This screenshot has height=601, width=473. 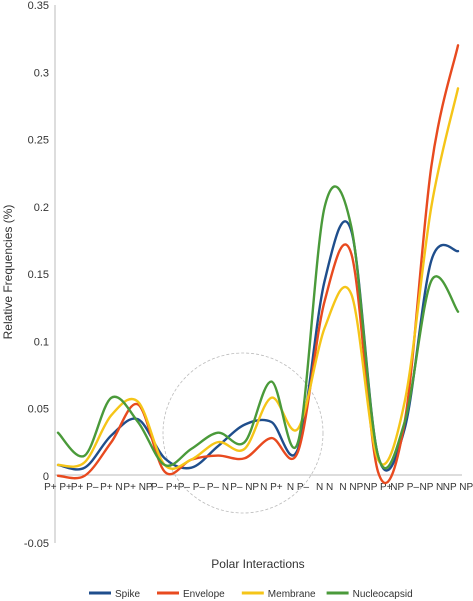 I want to click on y-tick-label: 0.05, so click(x=38, y=410).